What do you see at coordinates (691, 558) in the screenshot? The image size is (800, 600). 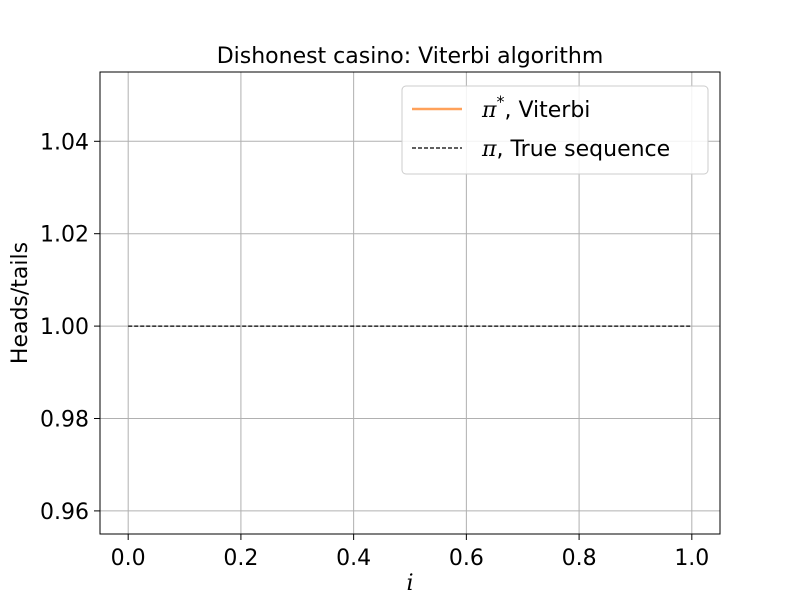 I see `x-tick-label: 1.0` at bounding box center [691, 558].